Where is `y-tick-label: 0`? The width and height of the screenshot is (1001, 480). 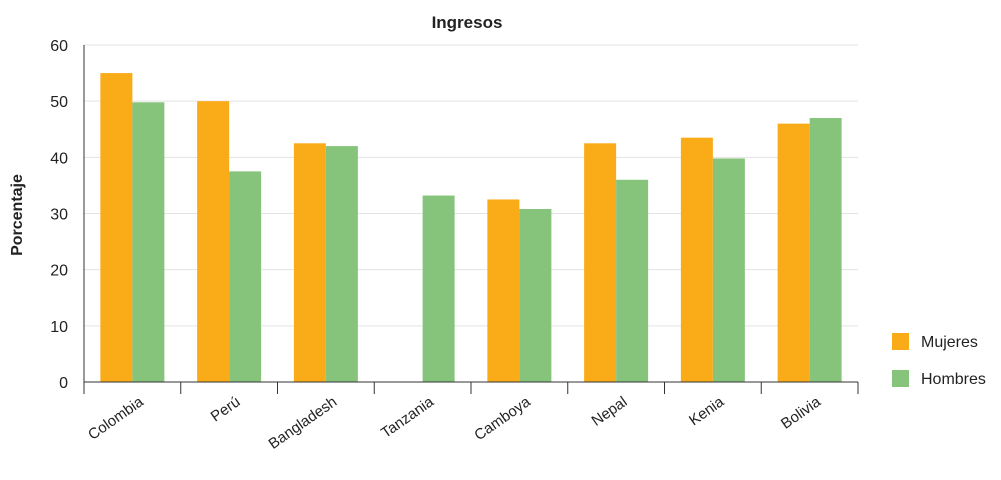 y-tick-label: 0 is located at coordinates (63, 383).